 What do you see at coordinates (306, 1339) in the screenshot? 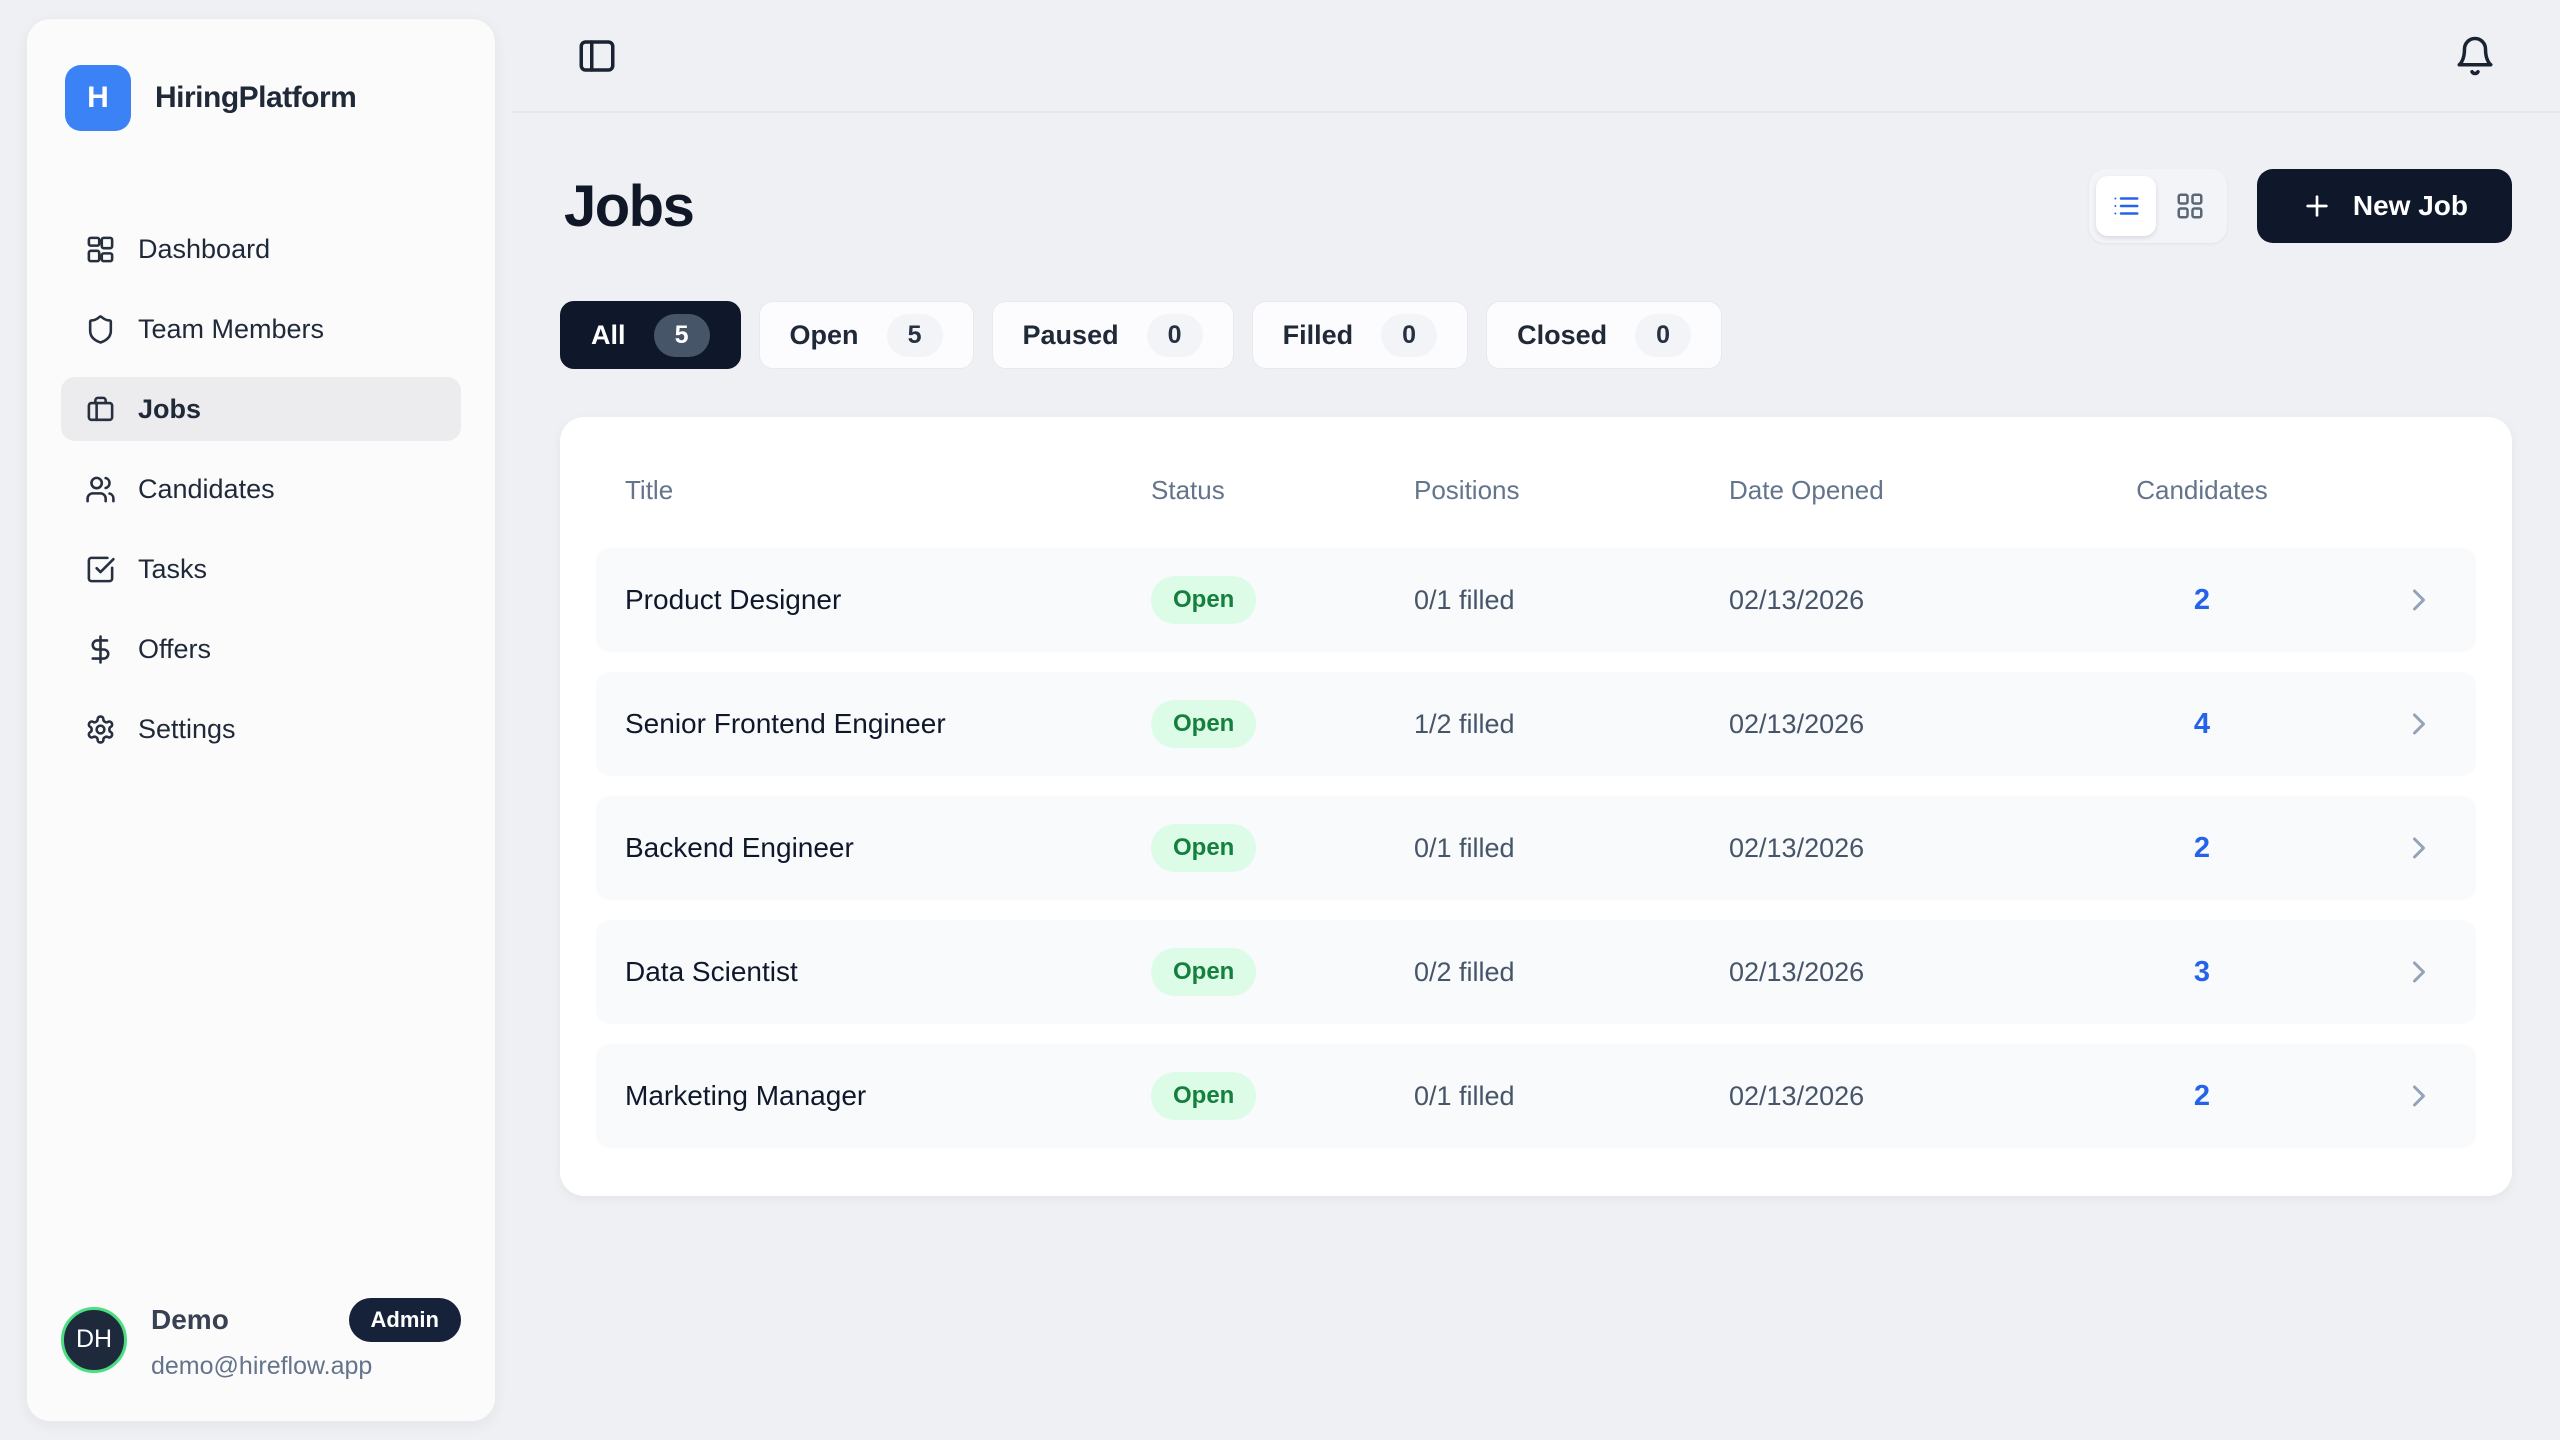
I see `user-meta: Demo Admin demo@hireflow.app` at bounding box center [306, 1339].